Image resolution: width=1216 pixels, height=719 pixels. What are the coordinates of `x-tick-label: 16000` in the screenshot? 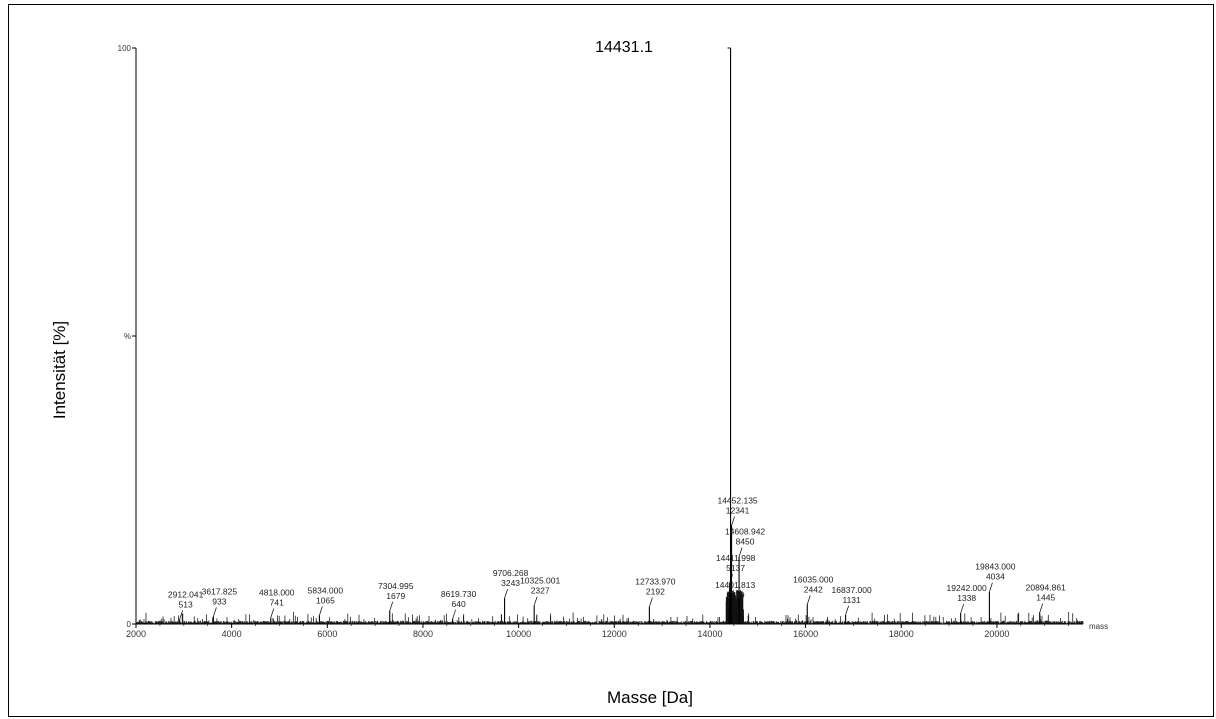 It's located at (805, 634).